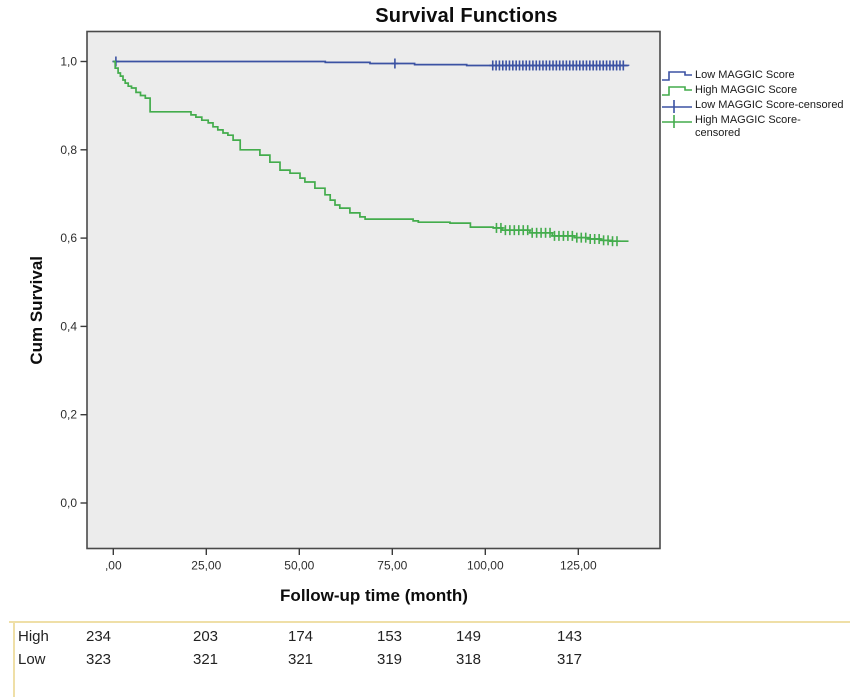 This screenshot has height=699, width=850. I want to click on x-tick-label: 25,00, so click(206, 566).